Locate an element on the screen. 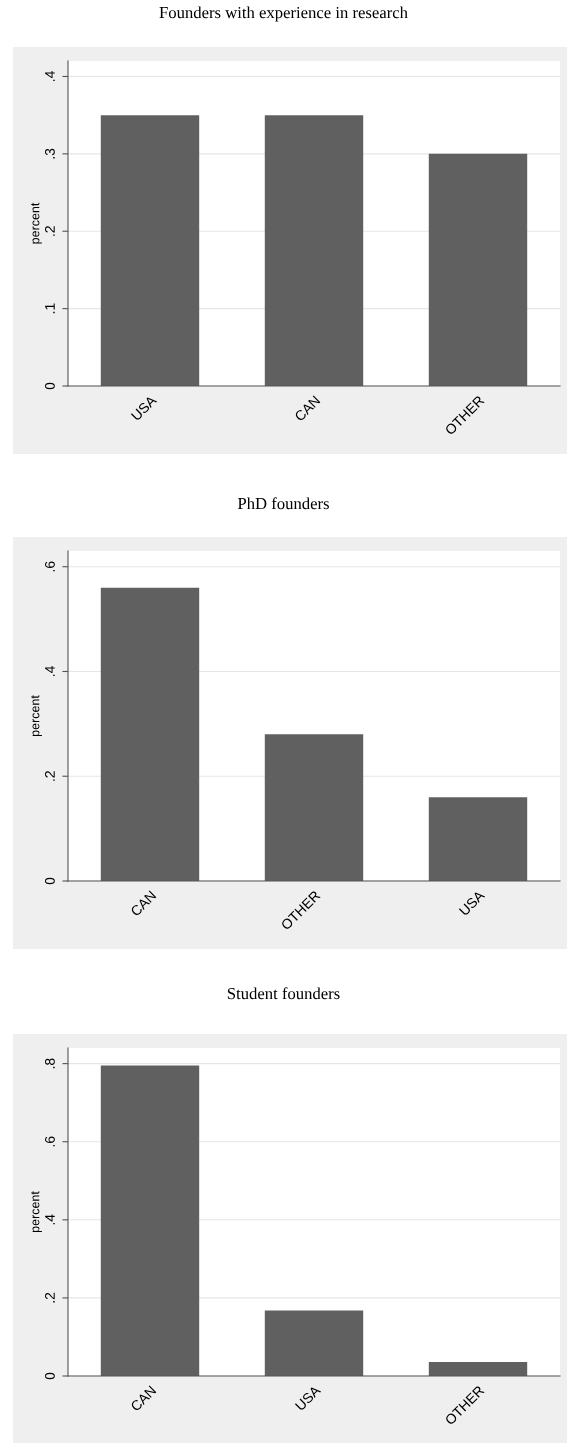  y-tick-label: .8 is located at coordinates (50, 1063).